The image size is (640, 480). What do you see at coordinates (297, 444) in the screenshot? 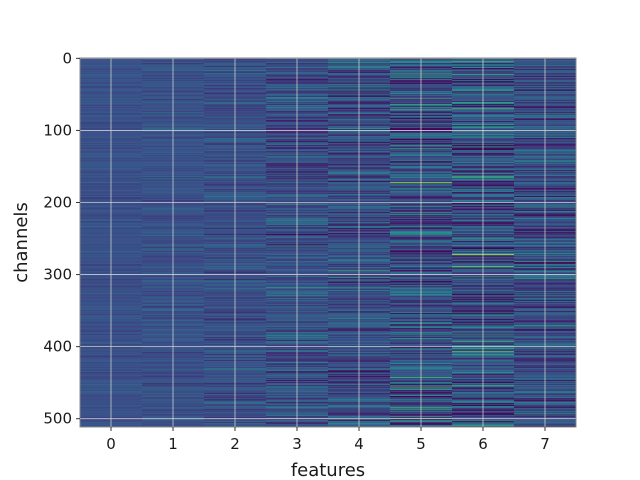
I see `x-tick-label: 3` at bounding box center [297, 444].